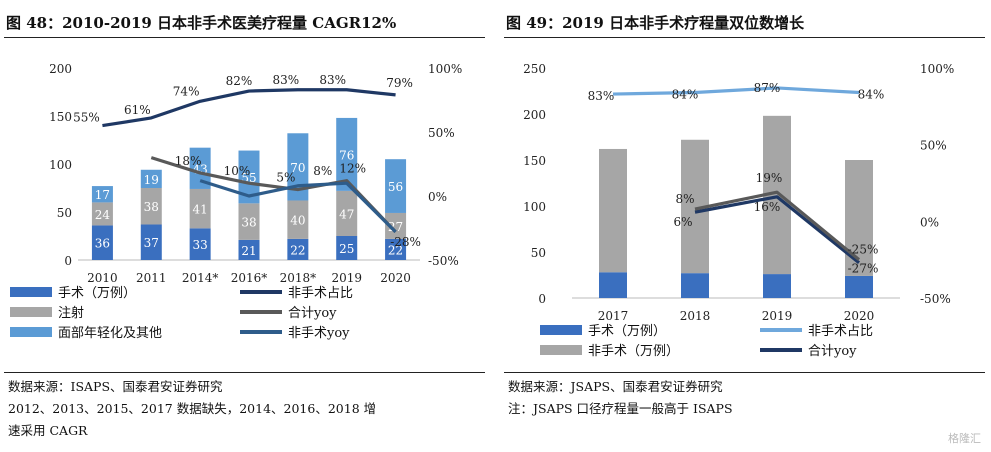  What do you see at coordinates (441, 133) in the screenshot?
I see `right-axis-tick: 50%` at bounding box center [441, 133].